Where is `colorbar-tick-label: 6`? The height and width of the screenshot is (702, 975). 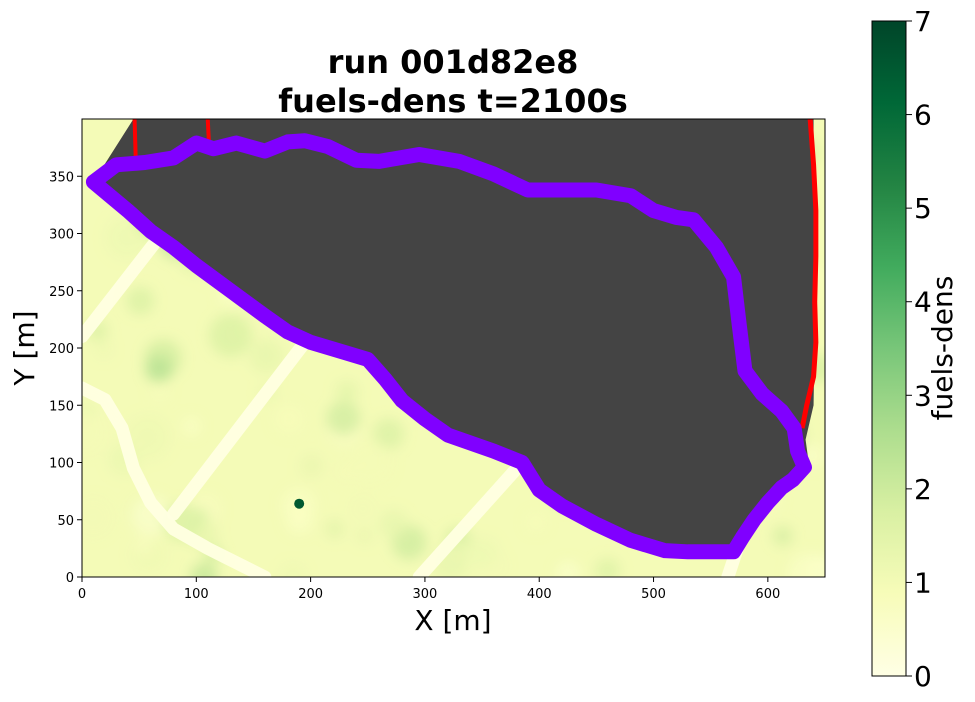
colorbar-tick-label: 6 is located at coordinates (923, 115).